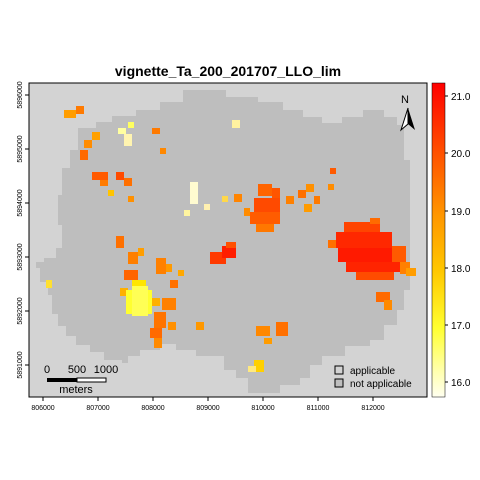  What do you see at coordinates (97, 408) in the screenshot?
I see `x-tick-label: 807000` at bounding box center [97, 408].